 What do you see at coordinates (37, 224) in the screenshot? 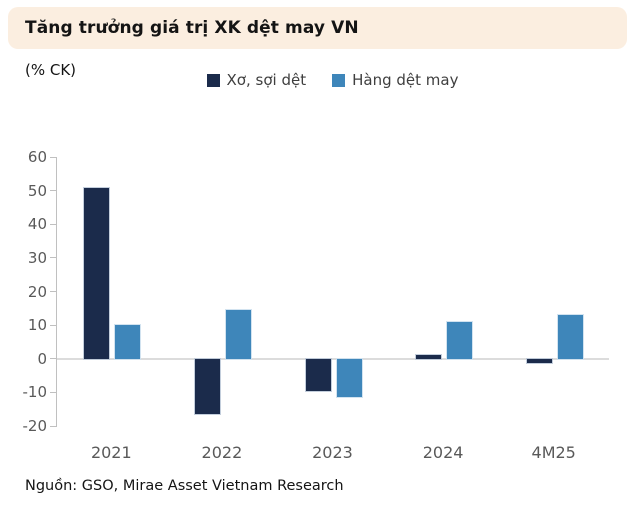
I see `y-axis-tick-label: 40` at bounding box center [37, 224].